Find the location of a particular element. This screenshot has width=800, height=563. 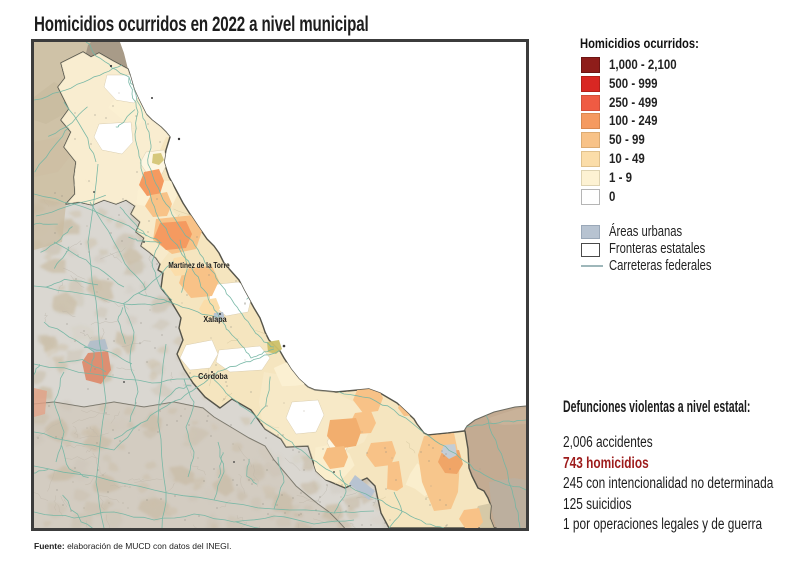

svg-text: Xalapa is located at coordinates (215, 320).